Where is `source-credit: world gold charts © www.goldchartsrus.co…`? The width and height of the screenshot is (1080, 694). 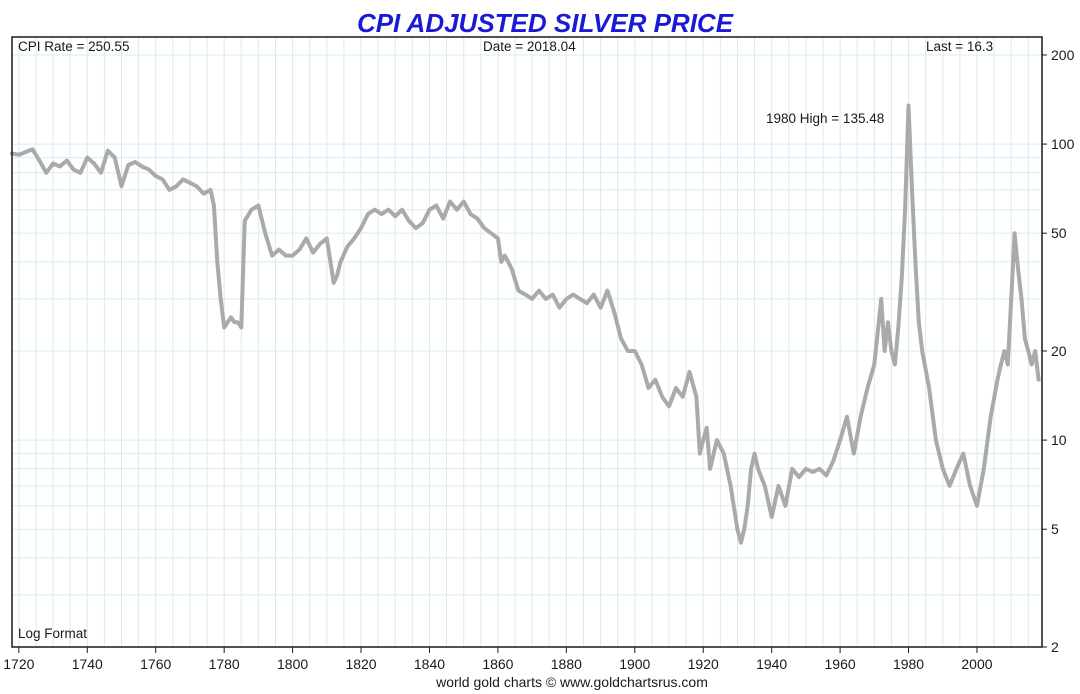 source-credit: world gold charts © www.goldchartsrus.co… is located at coordinates (571, 682).